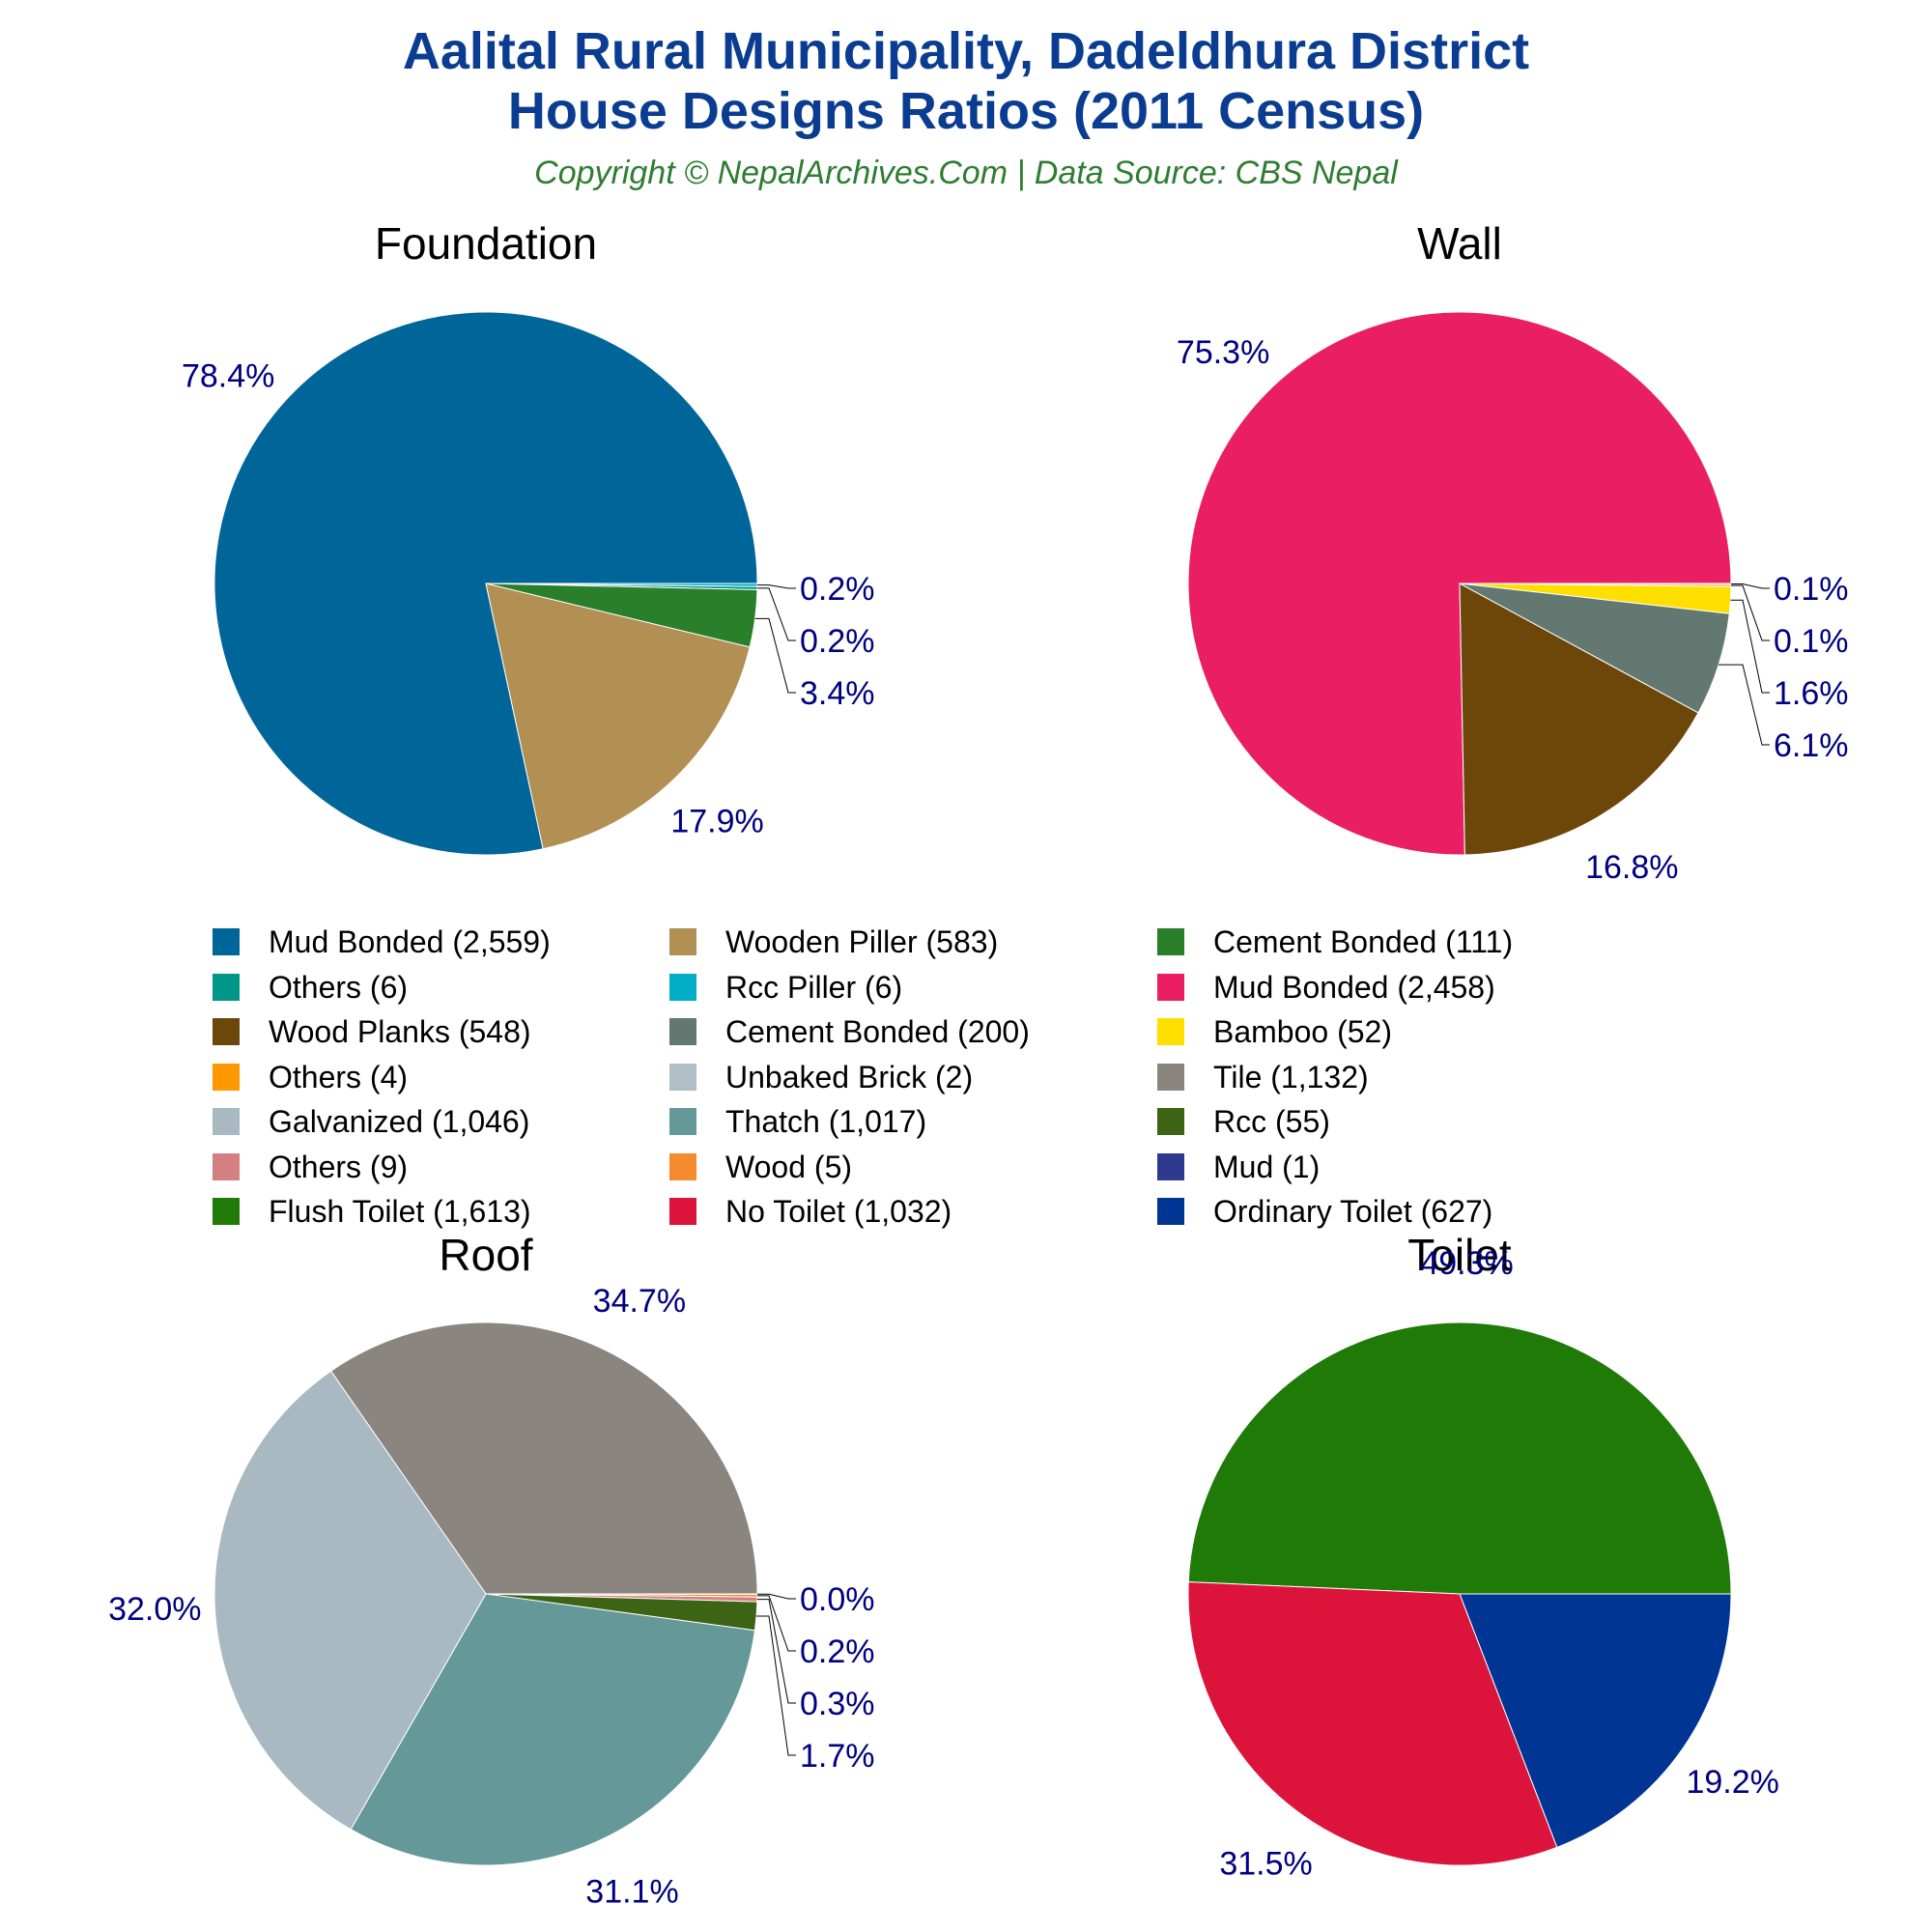  What do you see at coordinates (1363, 941) in the screenshot?
I see `legend-label: Cement Bonded (111)` at bounding box center [1363, 941].